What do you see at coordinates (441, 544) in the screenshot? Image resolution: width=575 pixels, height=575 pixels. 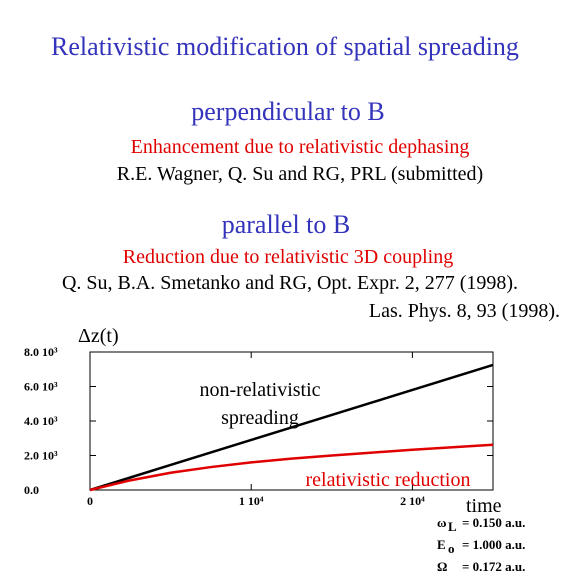 I see `param-symbol: E` at bounding box center [441, 544].